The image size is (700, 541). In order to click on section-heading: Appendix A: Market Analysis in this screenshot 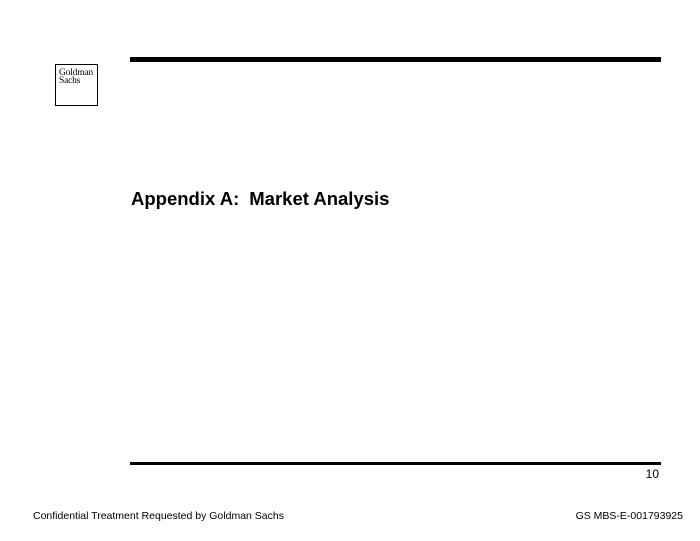, I will do `click(260, 199)`.